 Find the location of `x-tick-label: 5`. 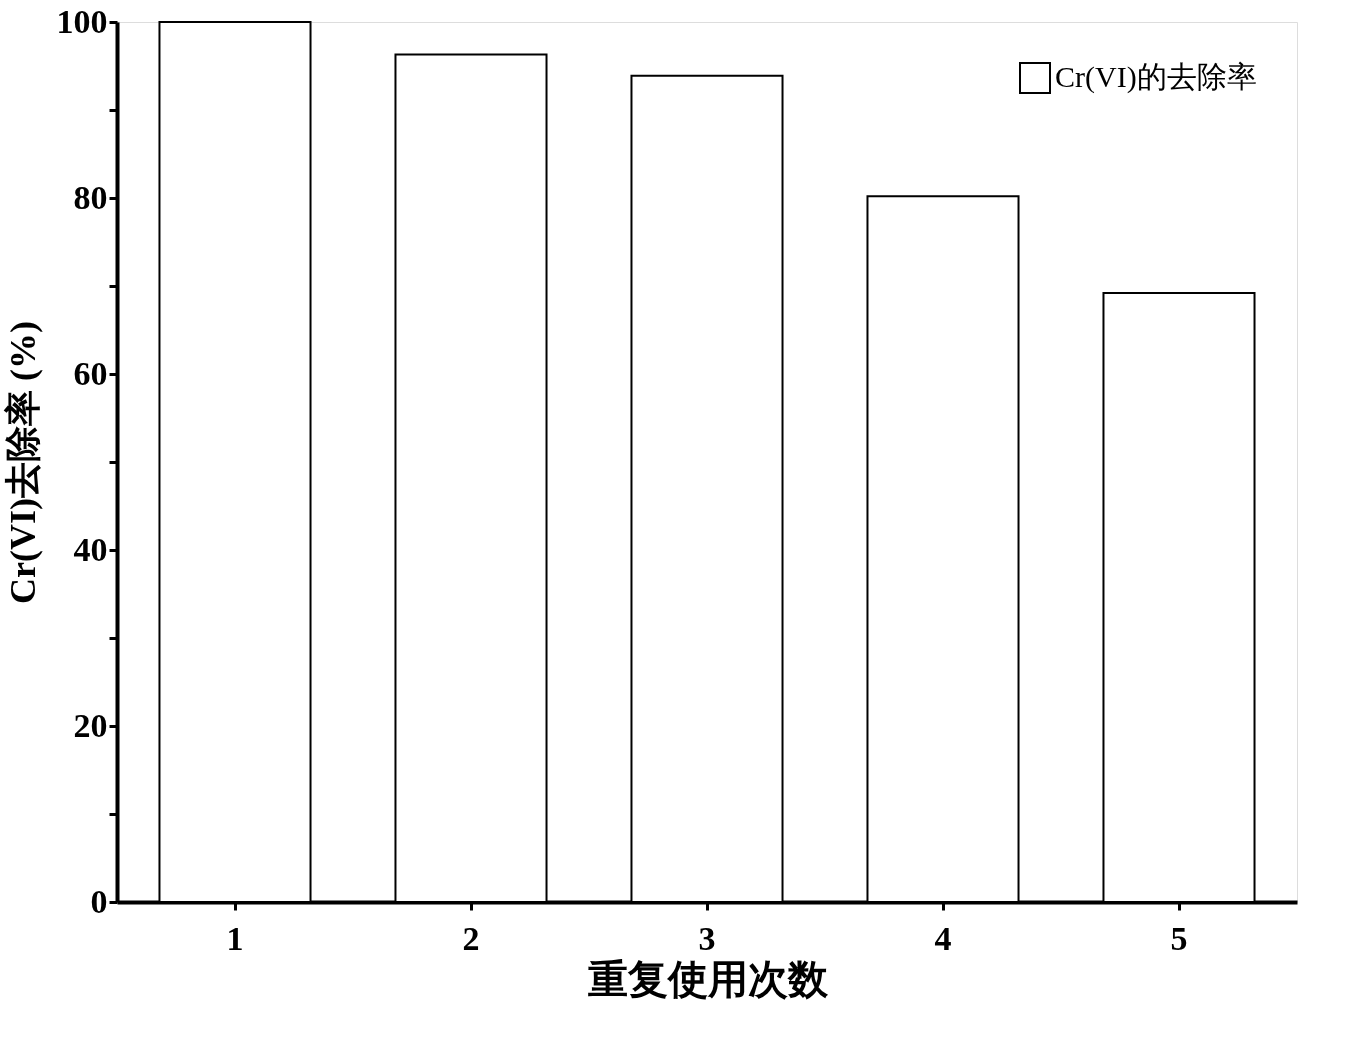

x-tick-label: 5 is located at coordinates (1179, 938).